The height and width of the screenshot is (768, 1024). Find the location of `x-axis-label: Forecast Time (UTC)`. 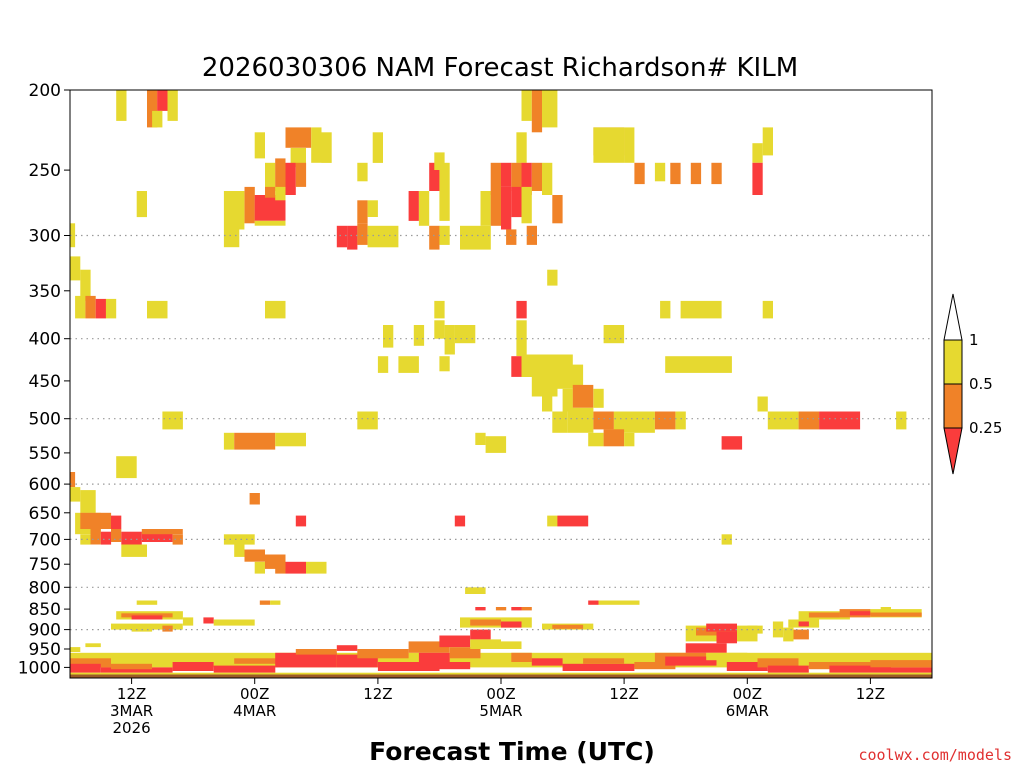

x-axis-label: Forecast Time (UTC) is located at coordinates (512, 751).